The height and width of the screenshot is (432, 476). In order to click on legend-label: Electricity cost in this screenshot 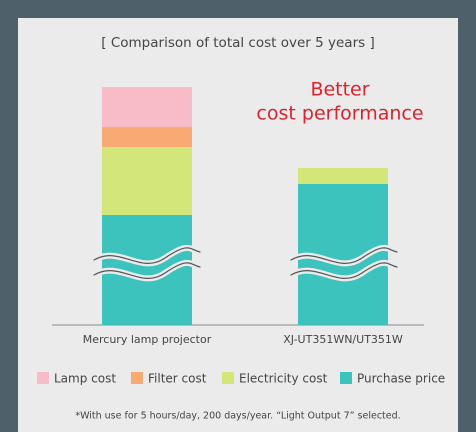, I will do `click(283, 379)`.